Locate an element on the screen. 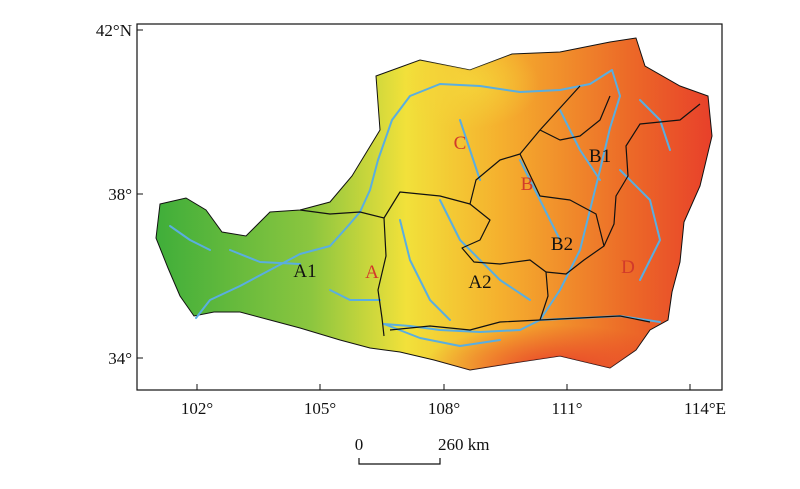 Image resolution: width=800 pixels, height=489 pixels. northern-desert-tint is located at coordinates (478, 116).